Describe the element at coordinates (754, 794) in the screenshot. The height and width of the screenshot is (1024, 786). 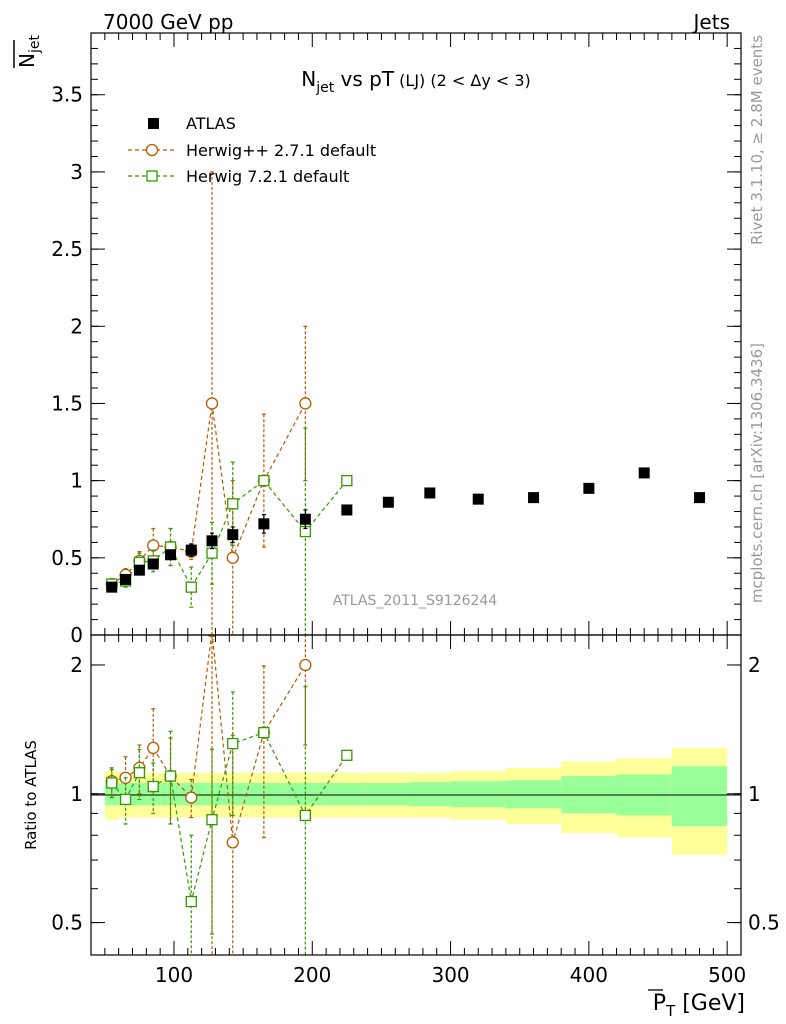
I see `ratio-y-tick-label-right: 1` at that location.